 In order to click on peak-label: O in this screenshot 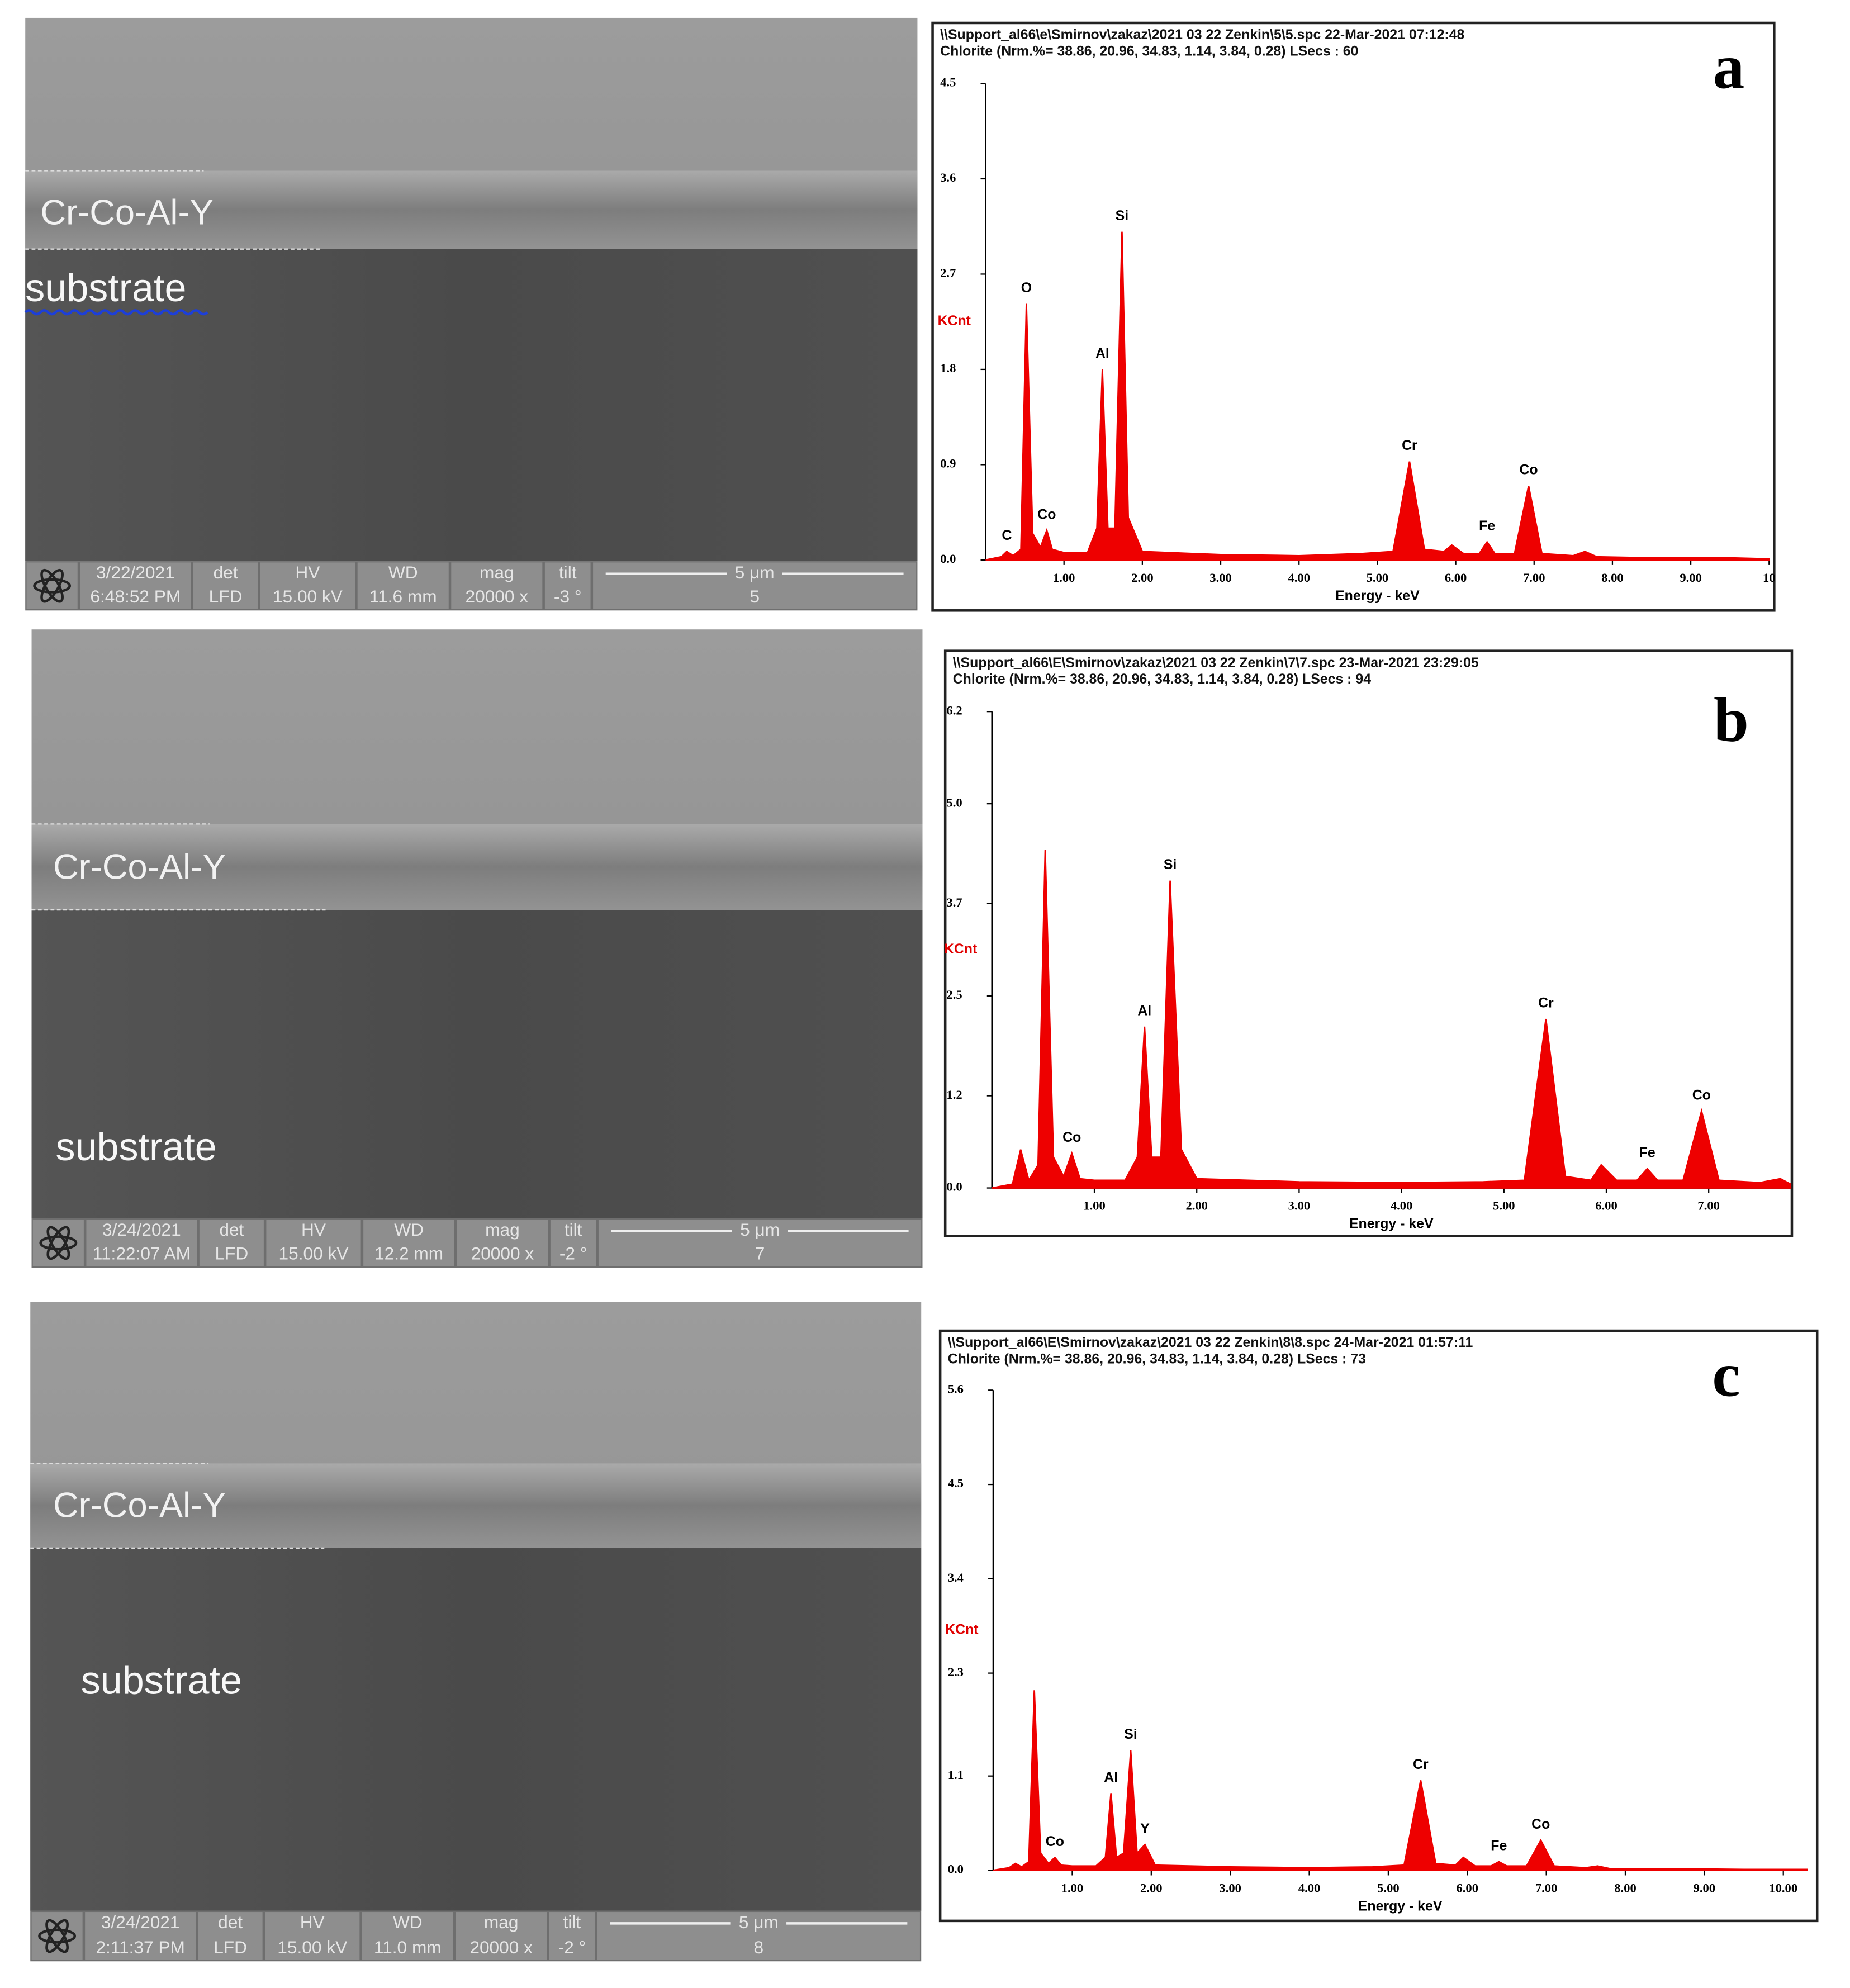, I will do `click(1026, 288)`.